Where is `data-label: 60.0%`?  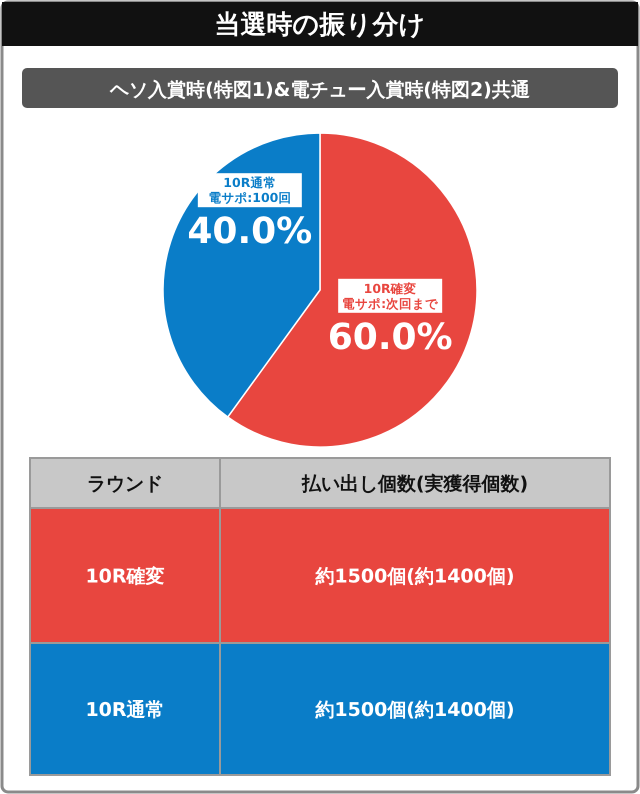 data-label: 60.0% is located at coordinates (390, 337).